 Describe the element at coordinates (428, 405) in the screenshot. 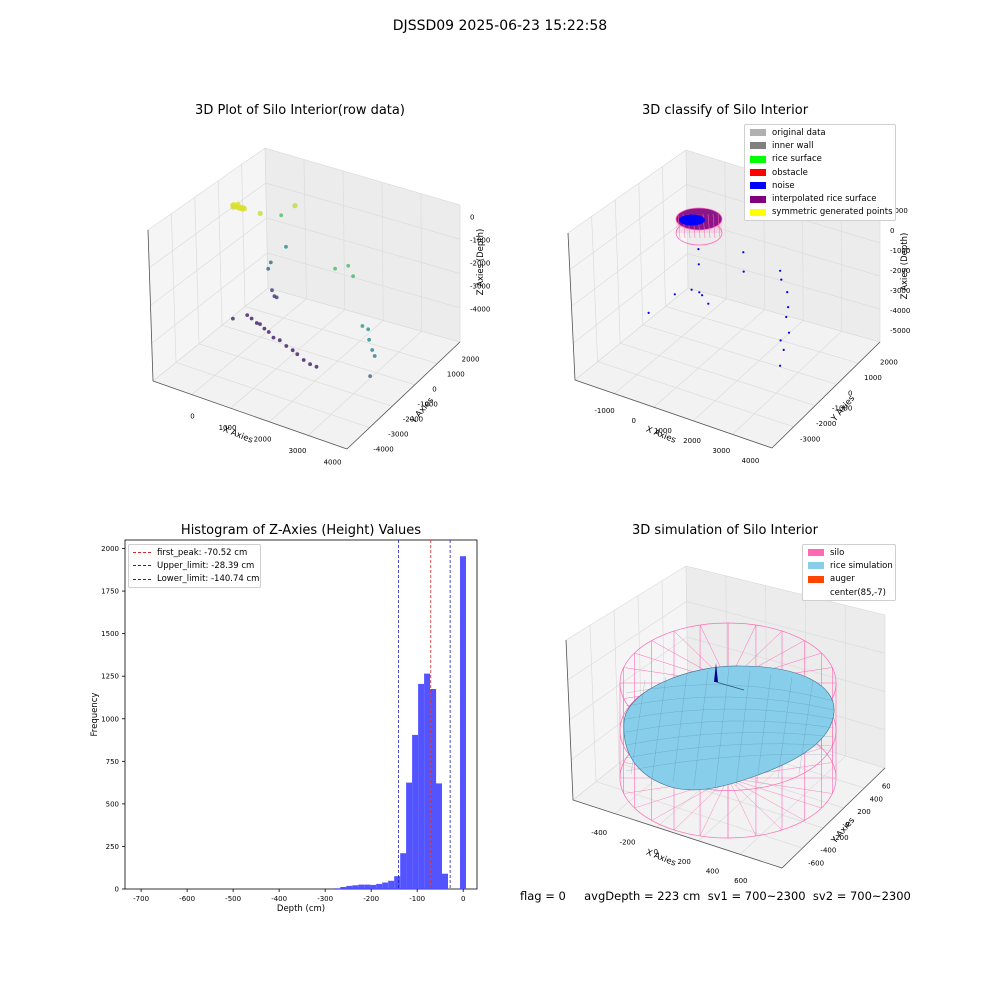

I see `plot1-y-tick-label: -1000` at that location.